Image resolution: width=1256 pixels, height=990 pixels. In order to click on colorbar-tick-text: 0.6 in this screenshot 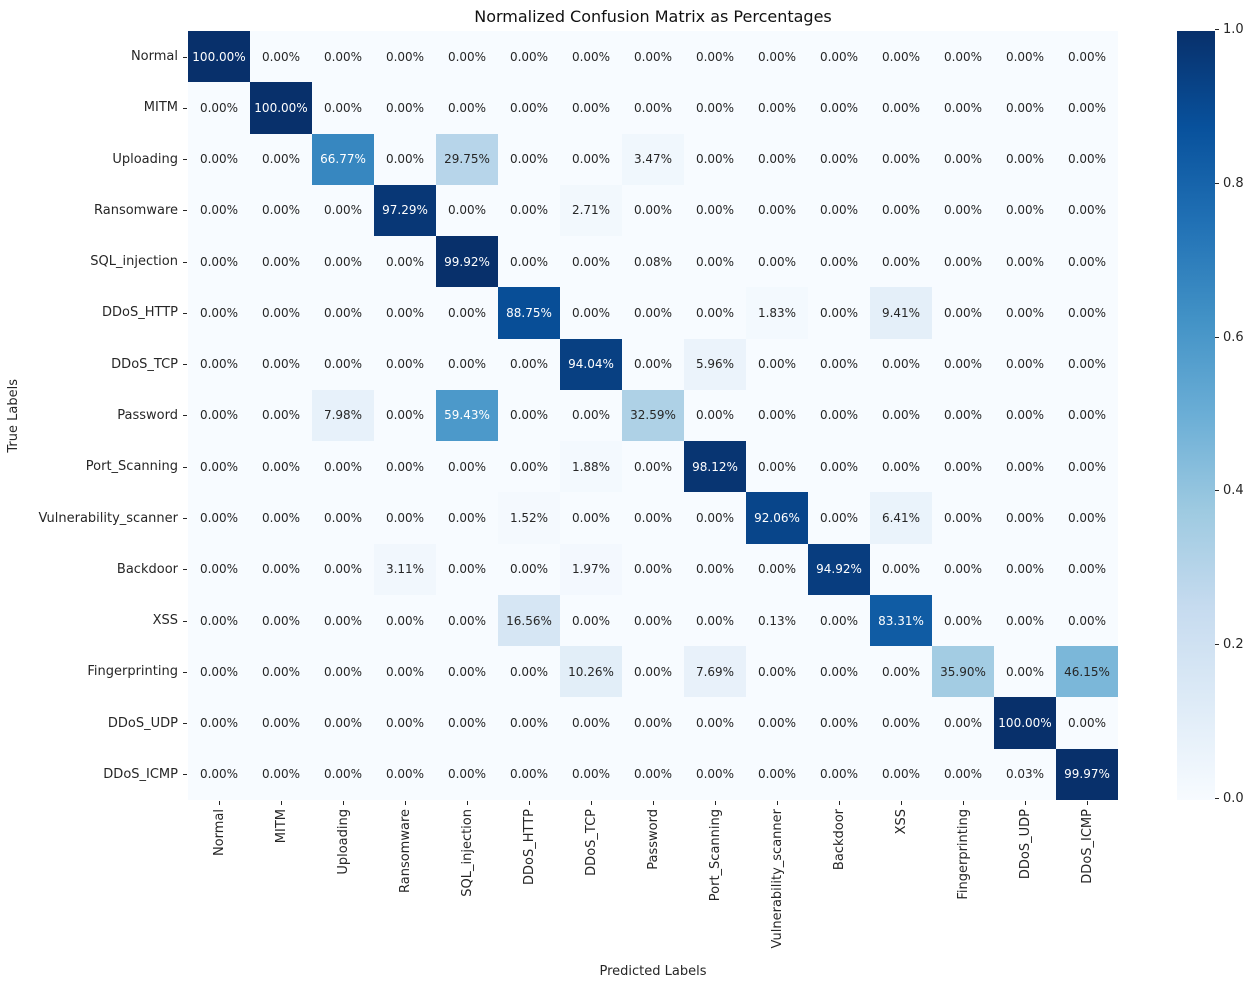, I will do `click(1233, 337)`.